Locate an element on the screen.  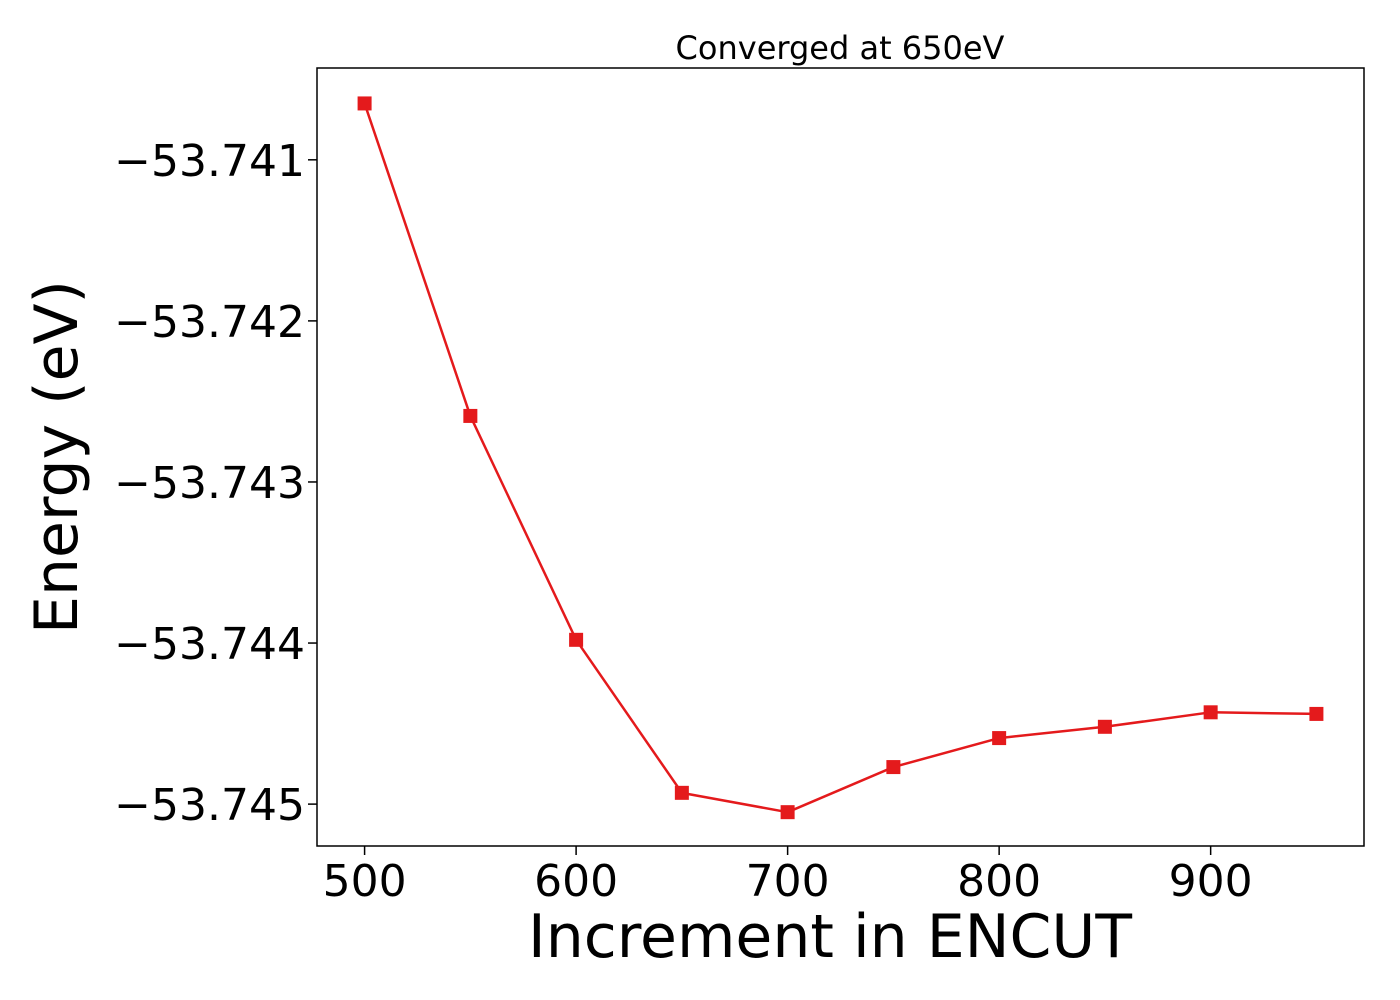
y-axis-ticks: −53.741 −53.742 −53.743 −53.744 −53.745 is located at coordinates (215, 483).